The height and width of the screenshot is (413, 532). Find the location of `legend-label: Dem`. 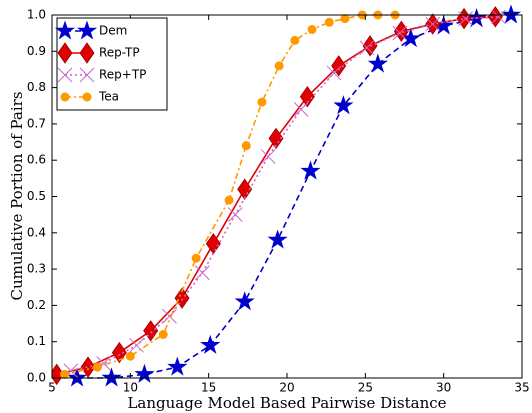

legend-label: Dem is located at coordinates (113, 31).